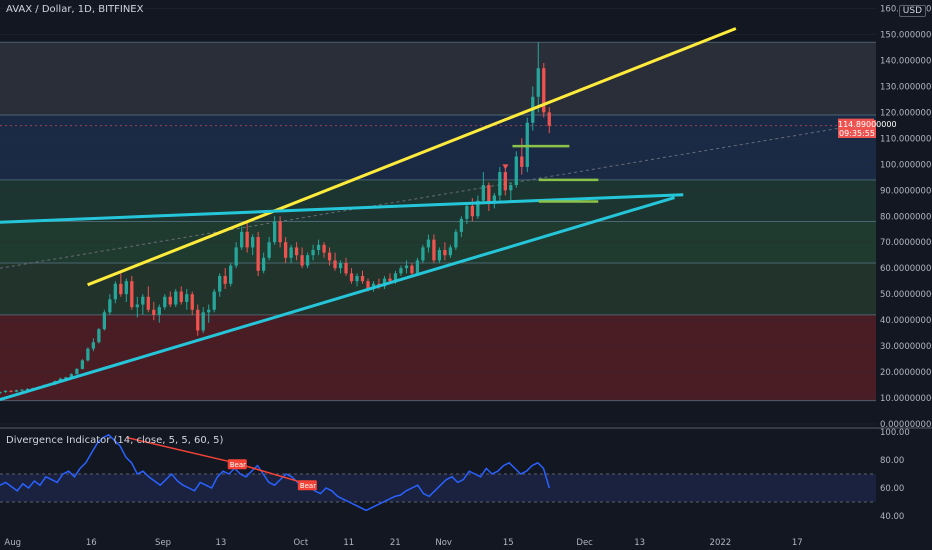  What do you see at coordinates (906, 347) in the screenshot?
I see `price-tick-3: 30.00000000` at bounding box center [906, 347].